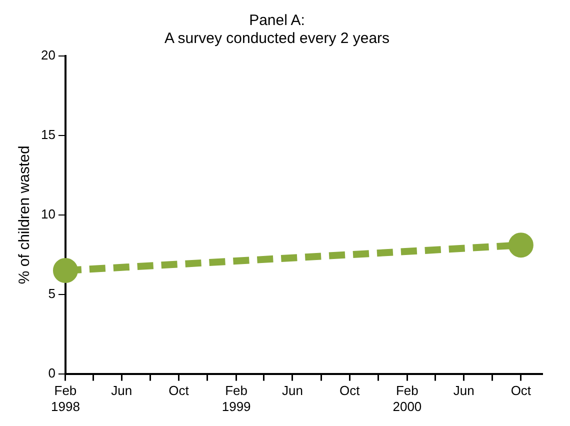 Image resolution: width=570 pixels, height=426 pixels. What do you see at coordinates (277, 21) in the screenshot?
I see `chart-title: Panel A:` at bounding box center [277, 21].